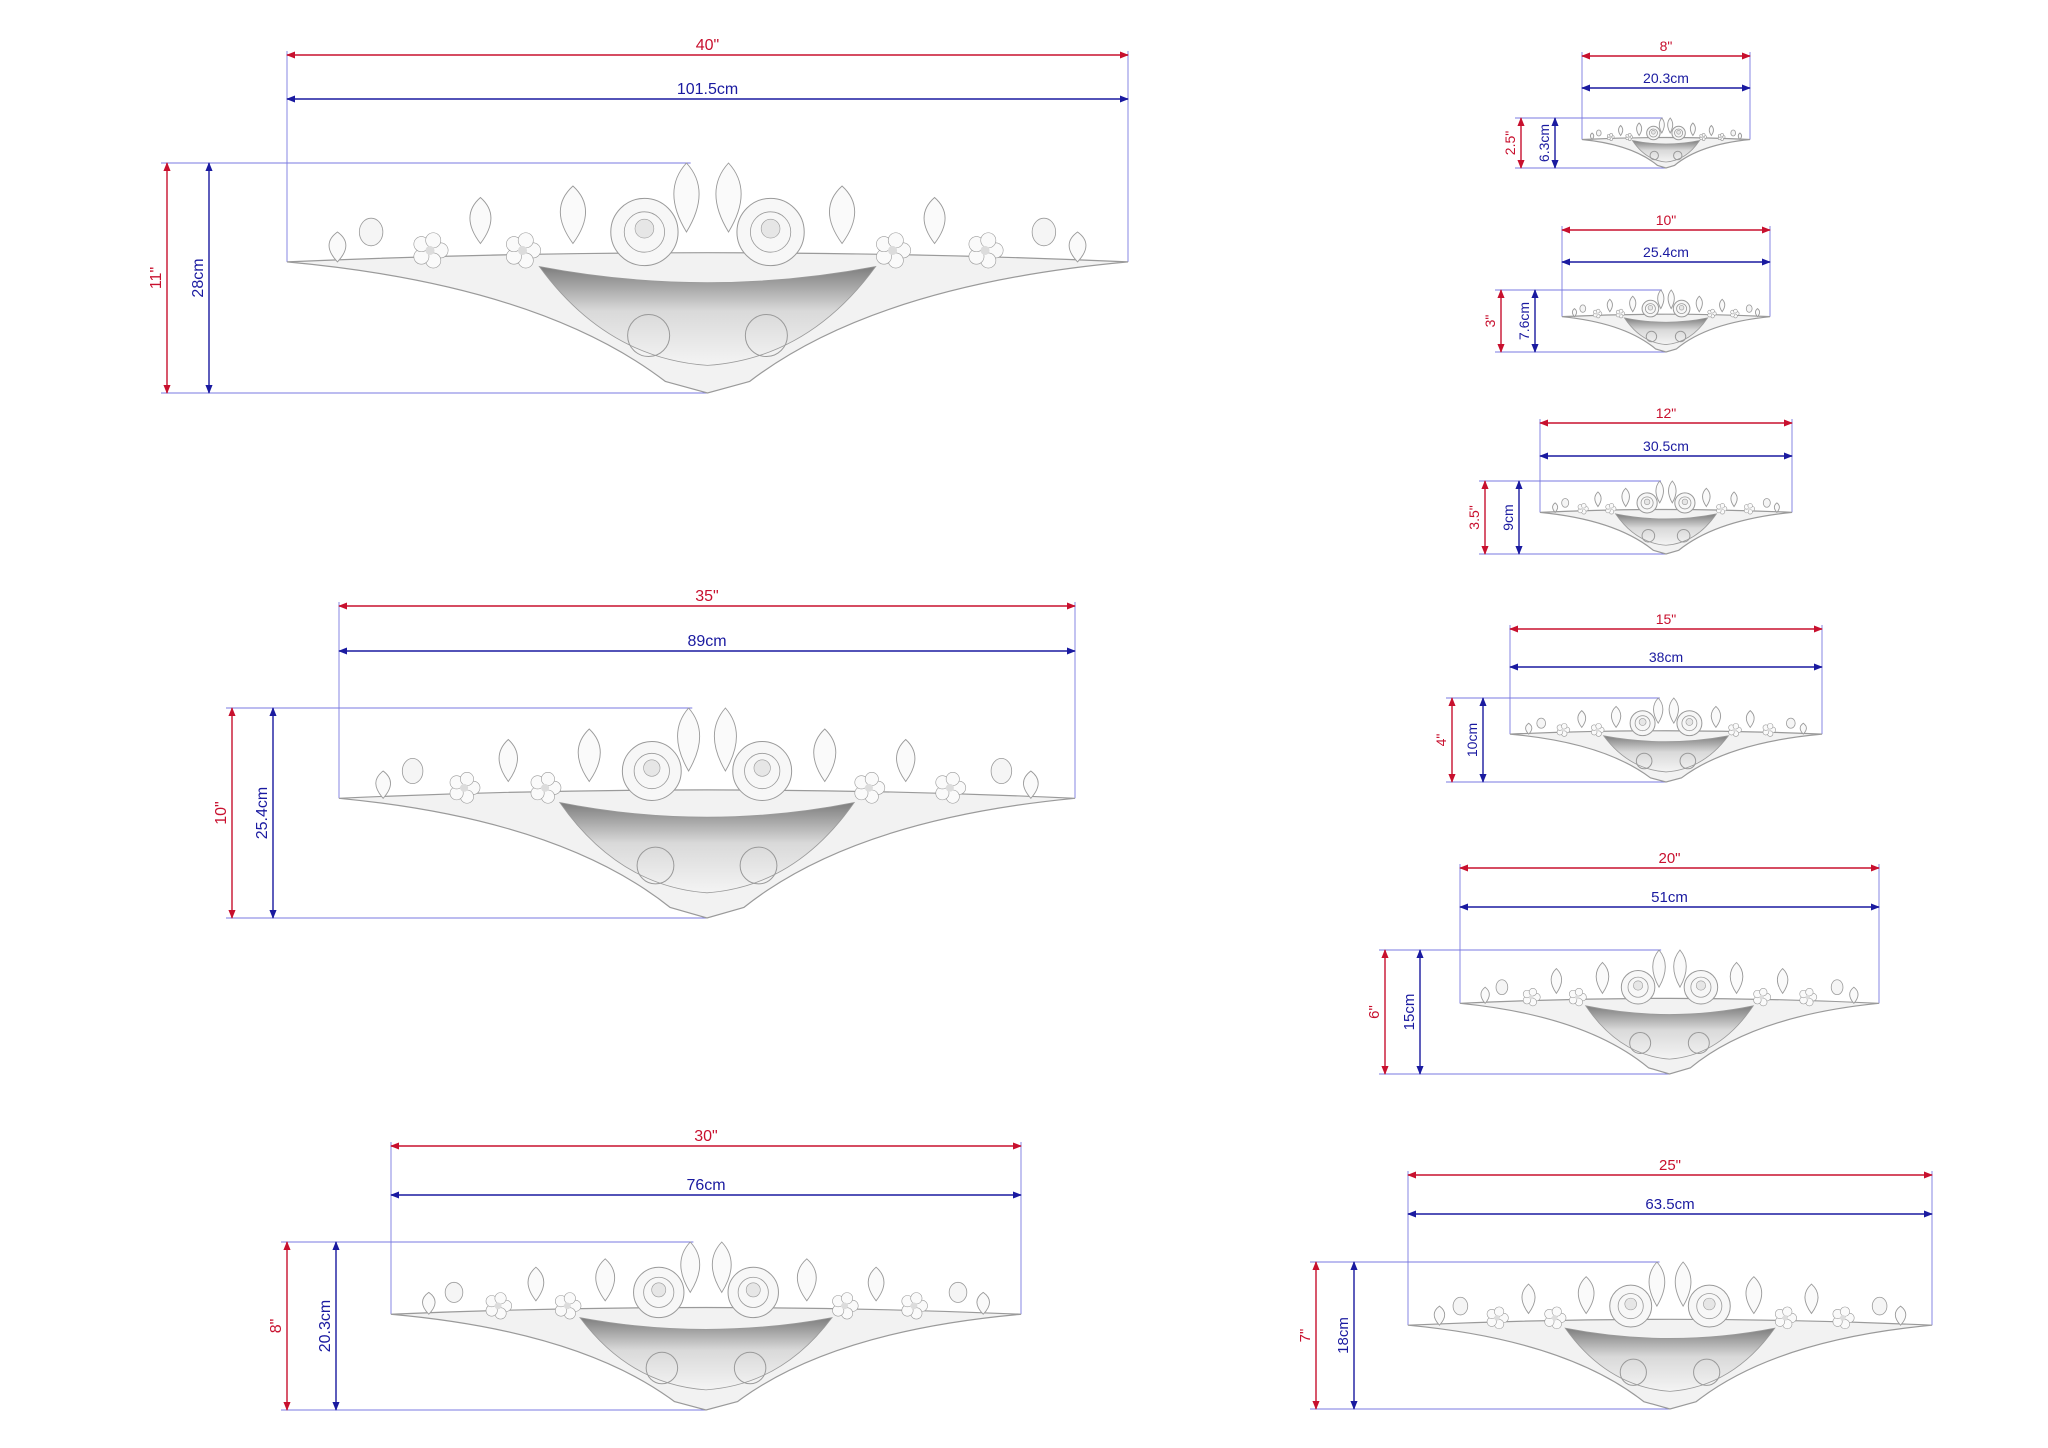  I want to click on height-inch-label: 2.5", so click(1510, 143).